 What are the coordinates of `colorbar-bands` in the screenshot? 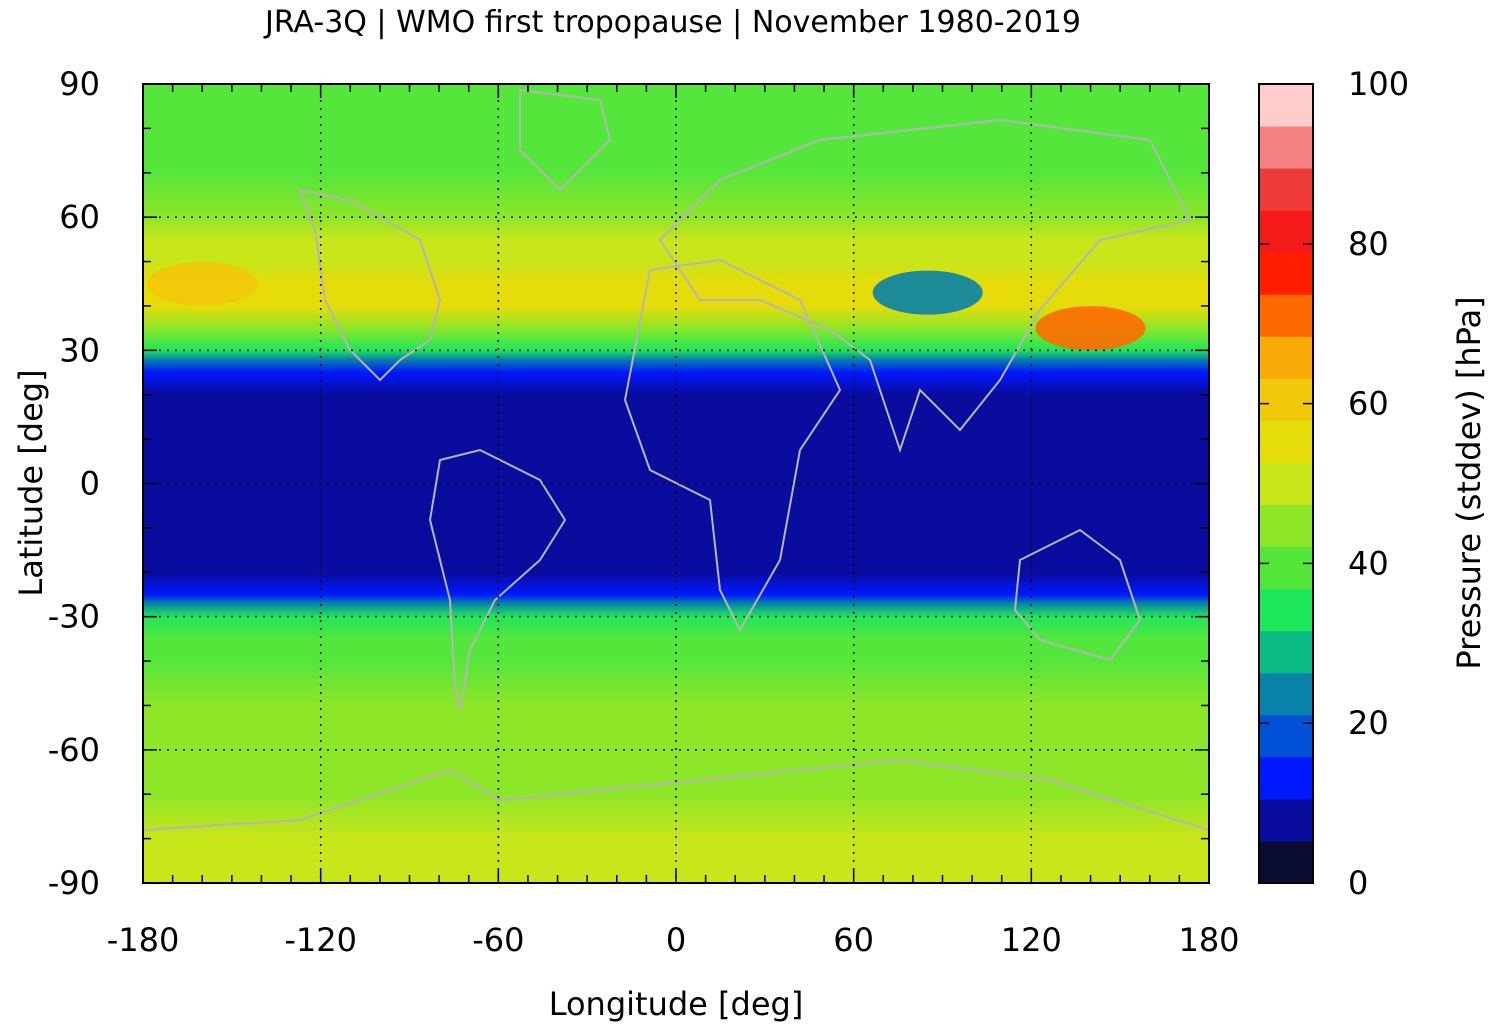 It's located at (1286, 484).